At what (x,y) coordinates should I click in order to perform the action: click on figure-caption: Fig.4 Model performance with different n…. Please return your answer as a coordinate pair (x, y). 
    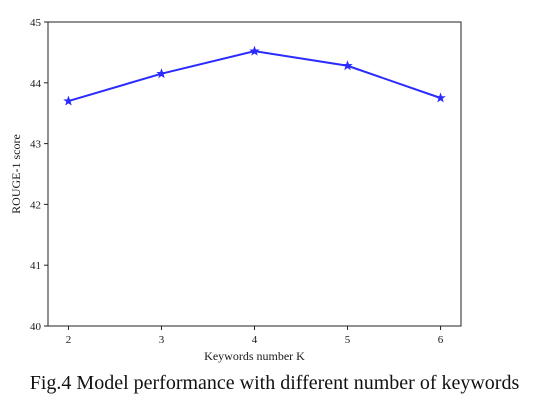
    Looking at the image, I should click on (274, 383).